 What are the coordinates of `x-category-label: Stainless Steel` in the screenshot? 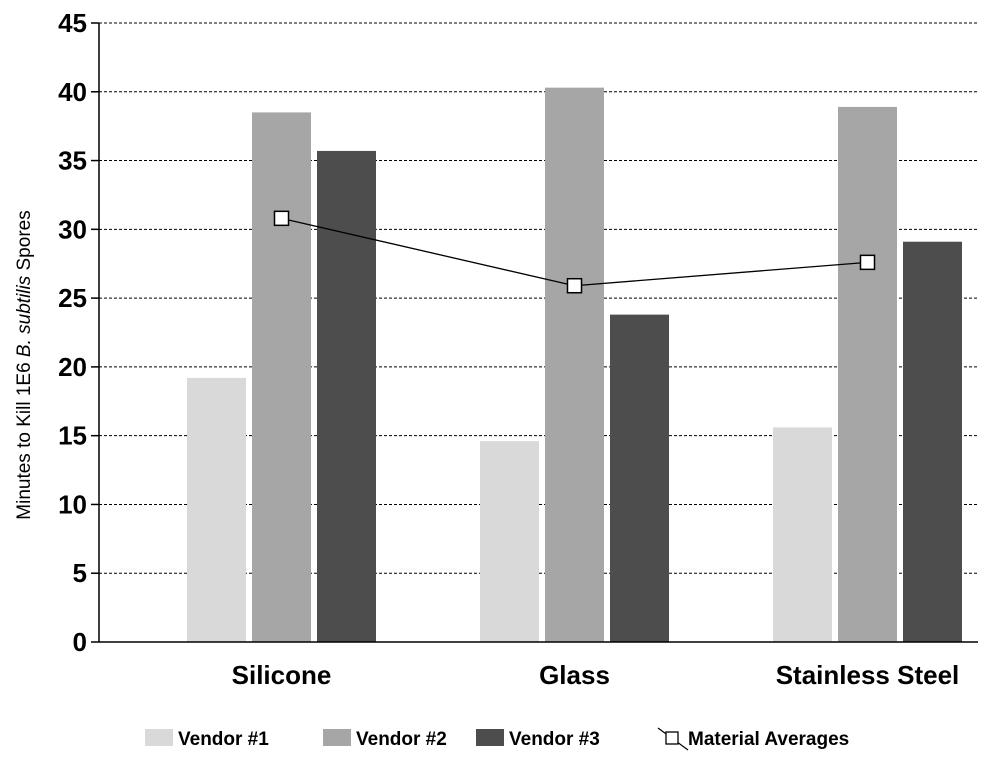 It's located at (868, 675).